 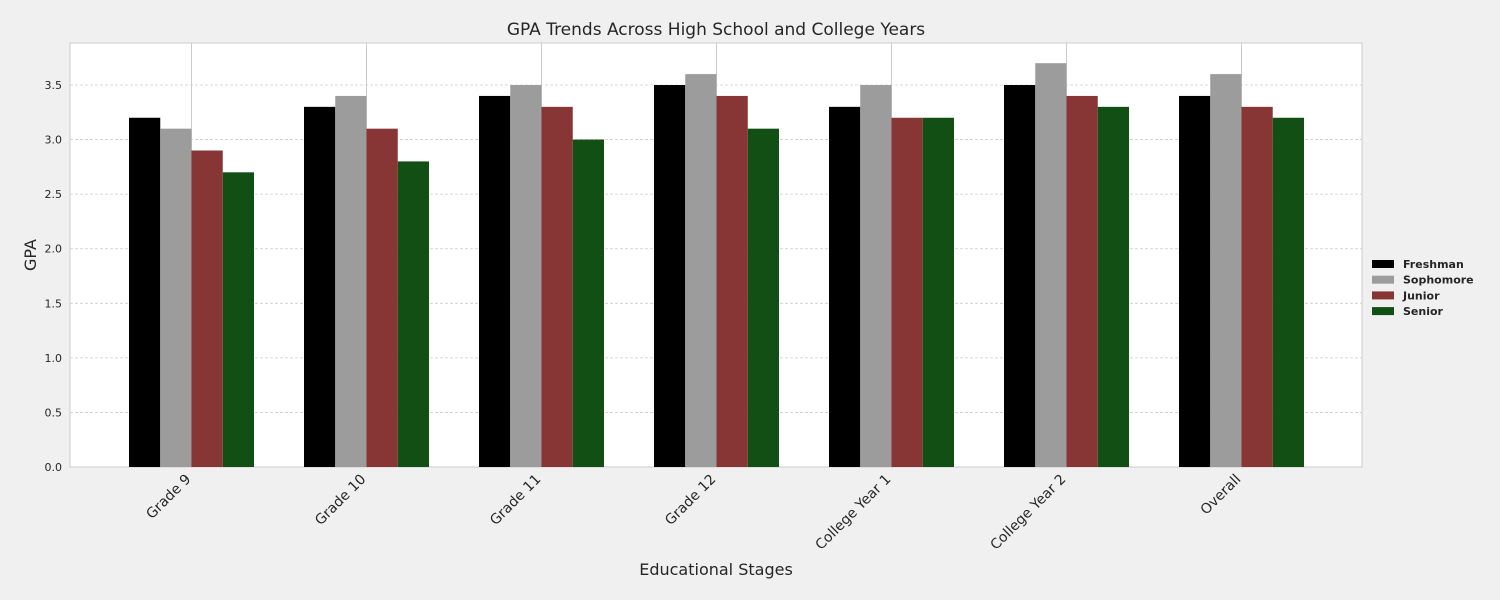 I want to click on legend-swatch-freshman, so click(x=1383, y=264).